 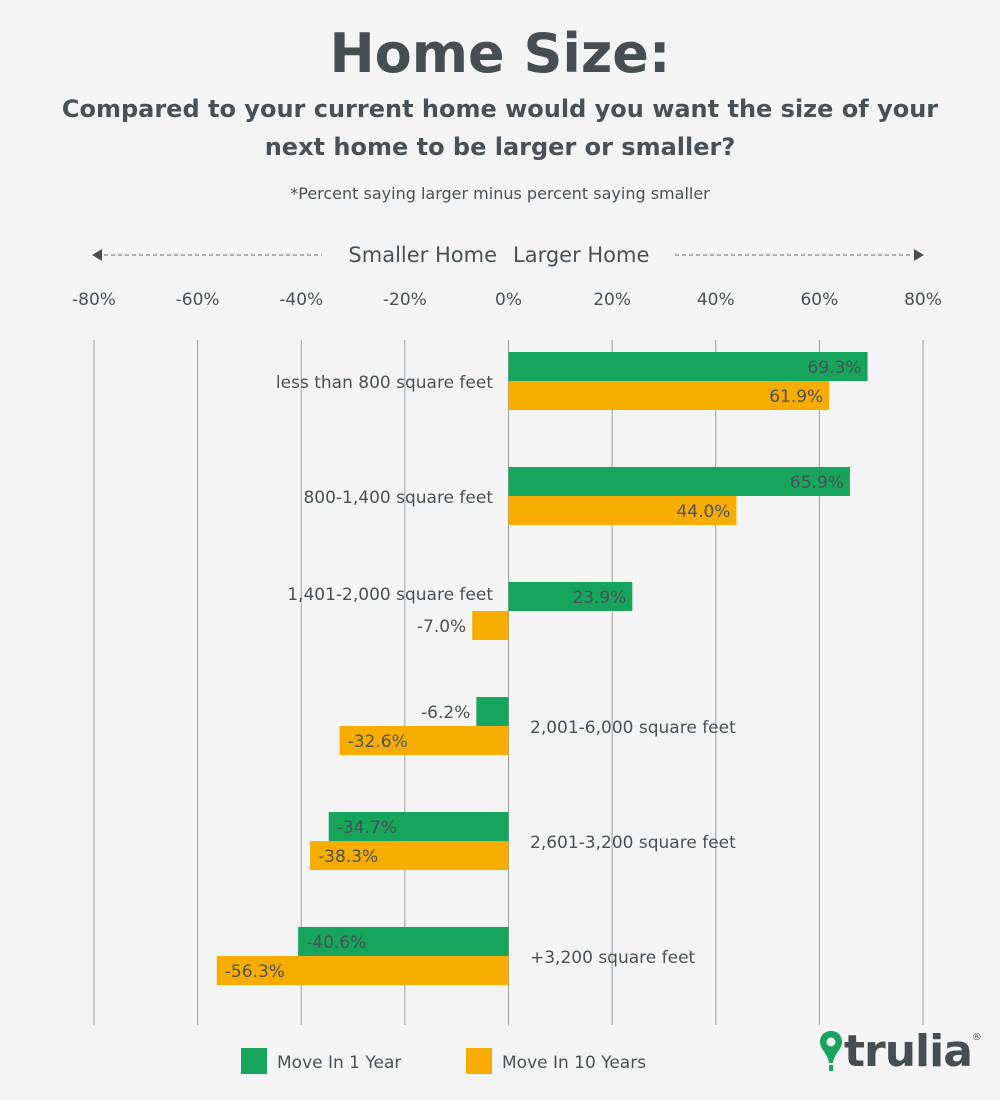 I want to click on map-pin-icon, so click(x=831, y=1051).